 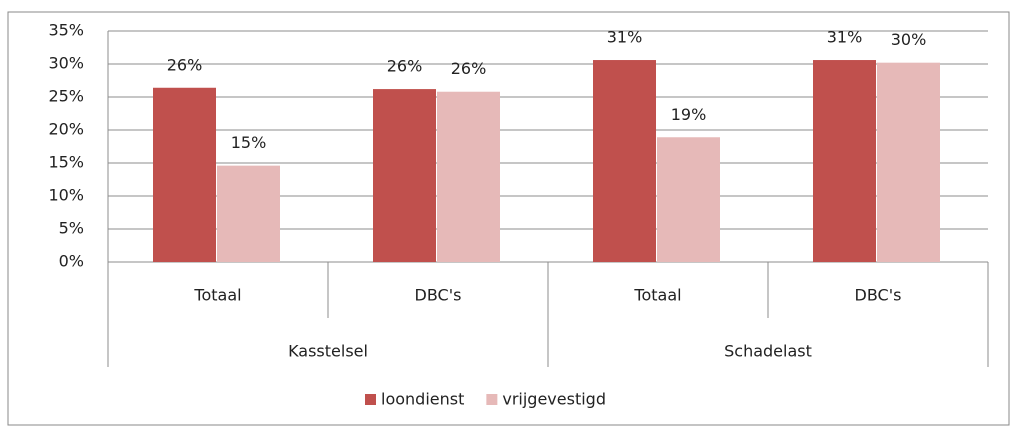 What do you see at coordinates (554, 399) in the screenshot?
I see `legend-label: vrijgevestigd` at bounding box center [554, 399].